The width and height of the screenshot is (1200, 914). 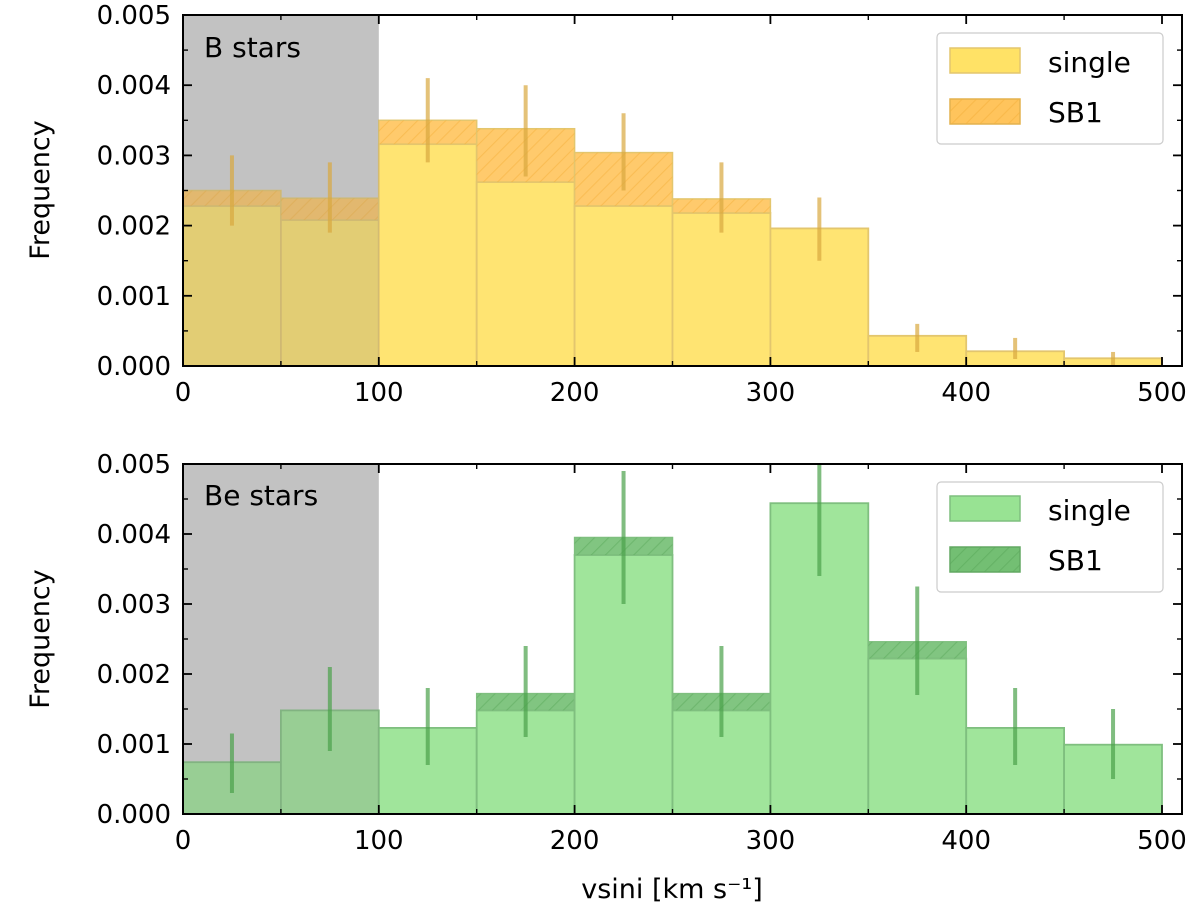 I want to click on legend-label-sb1-b-stars: SB1, so click(x=1075, y=112).